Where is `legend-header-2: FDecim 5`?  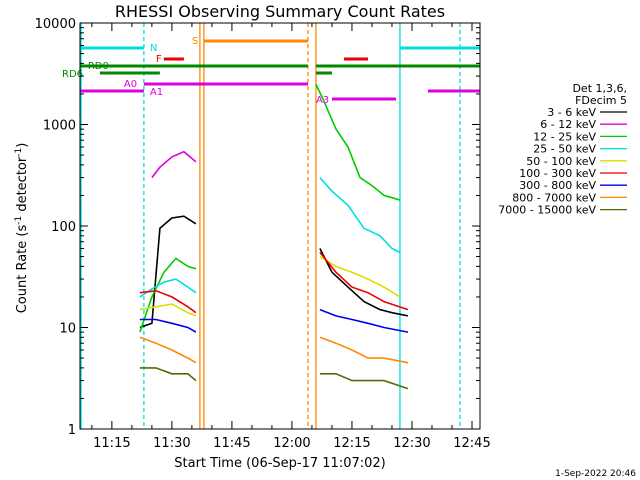
legend-header-2: FDecim 5 is located at coordinates (601, 100).